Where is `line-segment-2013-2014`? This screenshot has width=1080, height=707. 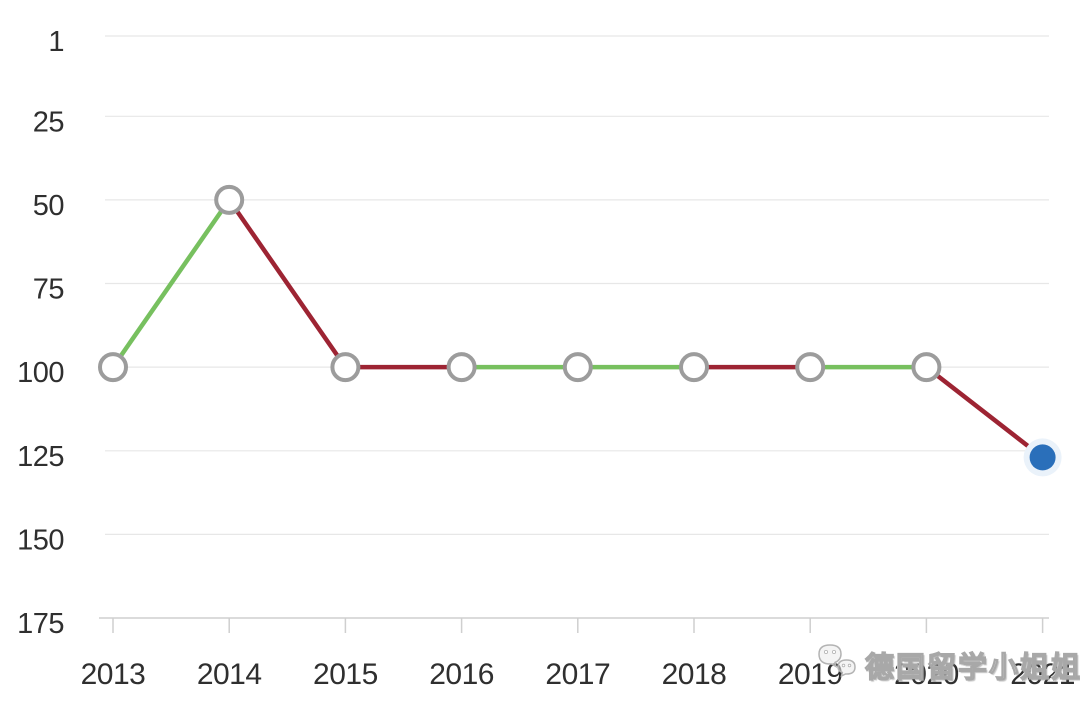 line-segment-2013-2014 is located at coordinates (171, 283).